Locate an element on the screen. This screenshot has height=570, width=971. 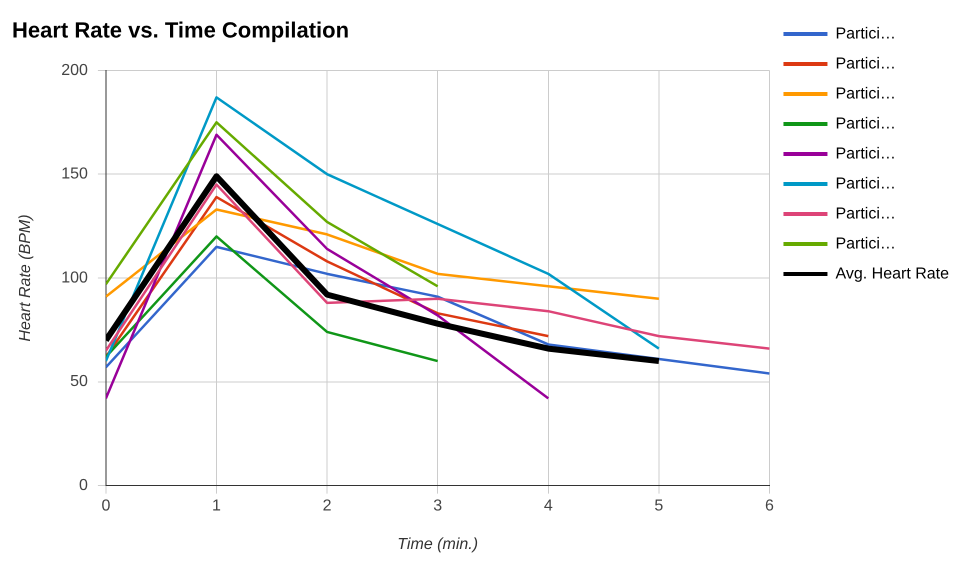
x-tick-label: 1 is located at coordinates (217, 506).